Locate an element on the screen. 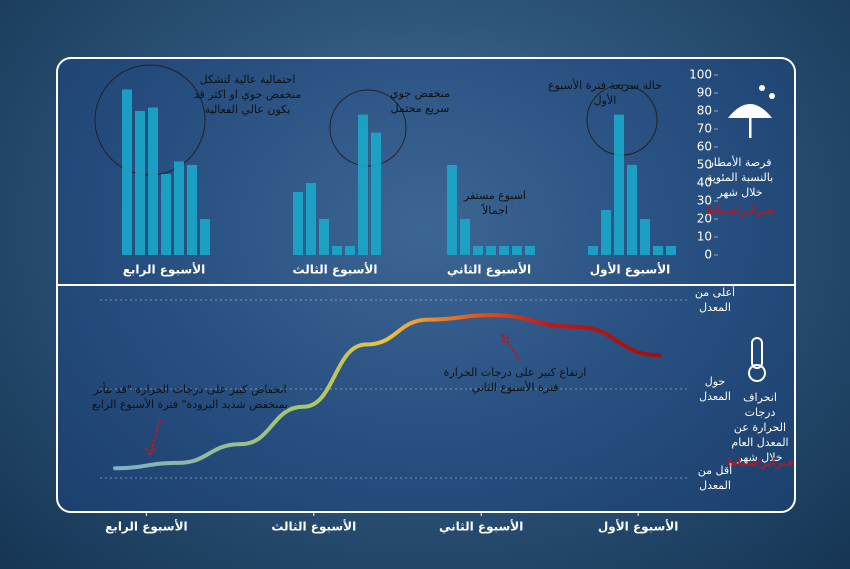  y-tick-label: 70 is located at coordinates (704, 129).